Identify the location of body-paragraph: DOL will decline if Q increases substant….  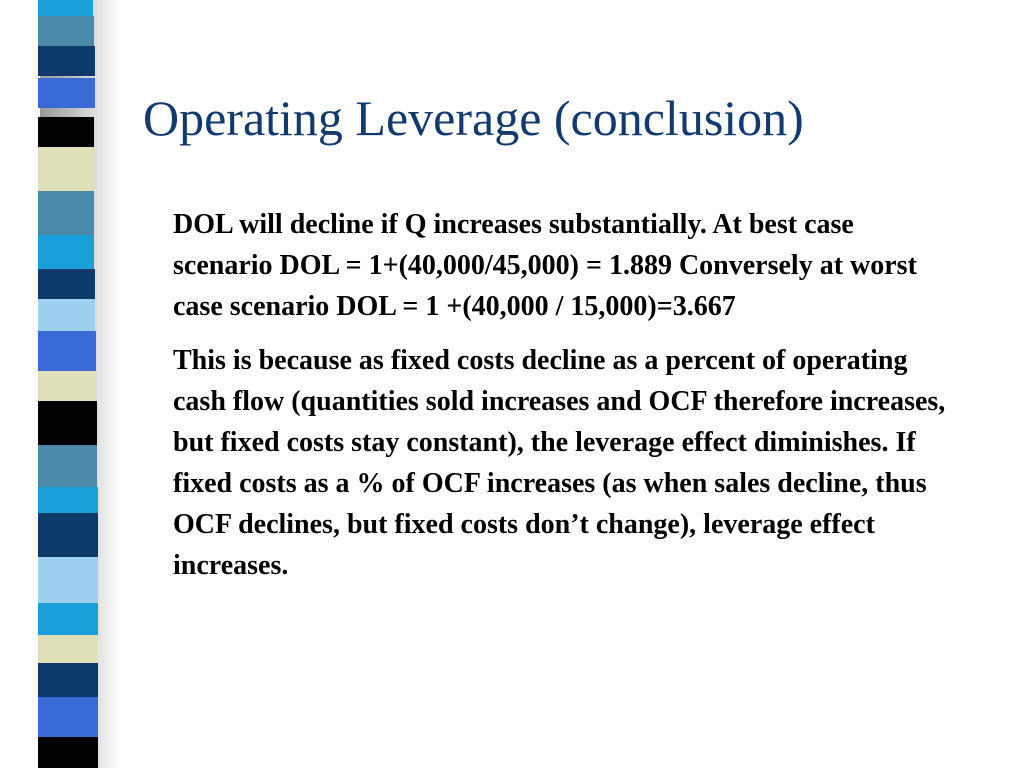
(545, 265).